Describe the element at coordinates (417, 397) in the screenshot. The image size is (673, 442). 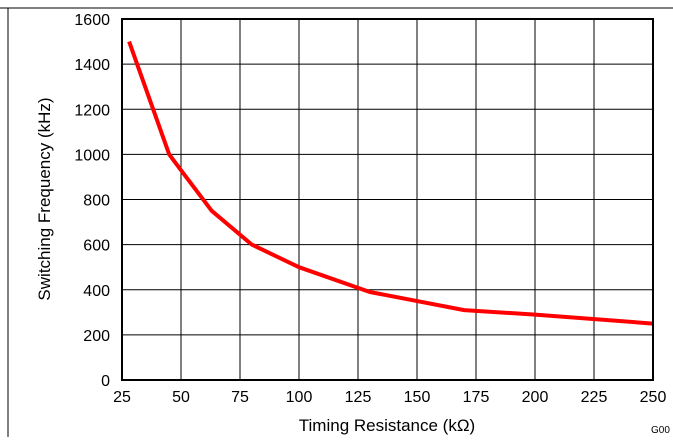
I see `x-tick-label: 150` at that location.